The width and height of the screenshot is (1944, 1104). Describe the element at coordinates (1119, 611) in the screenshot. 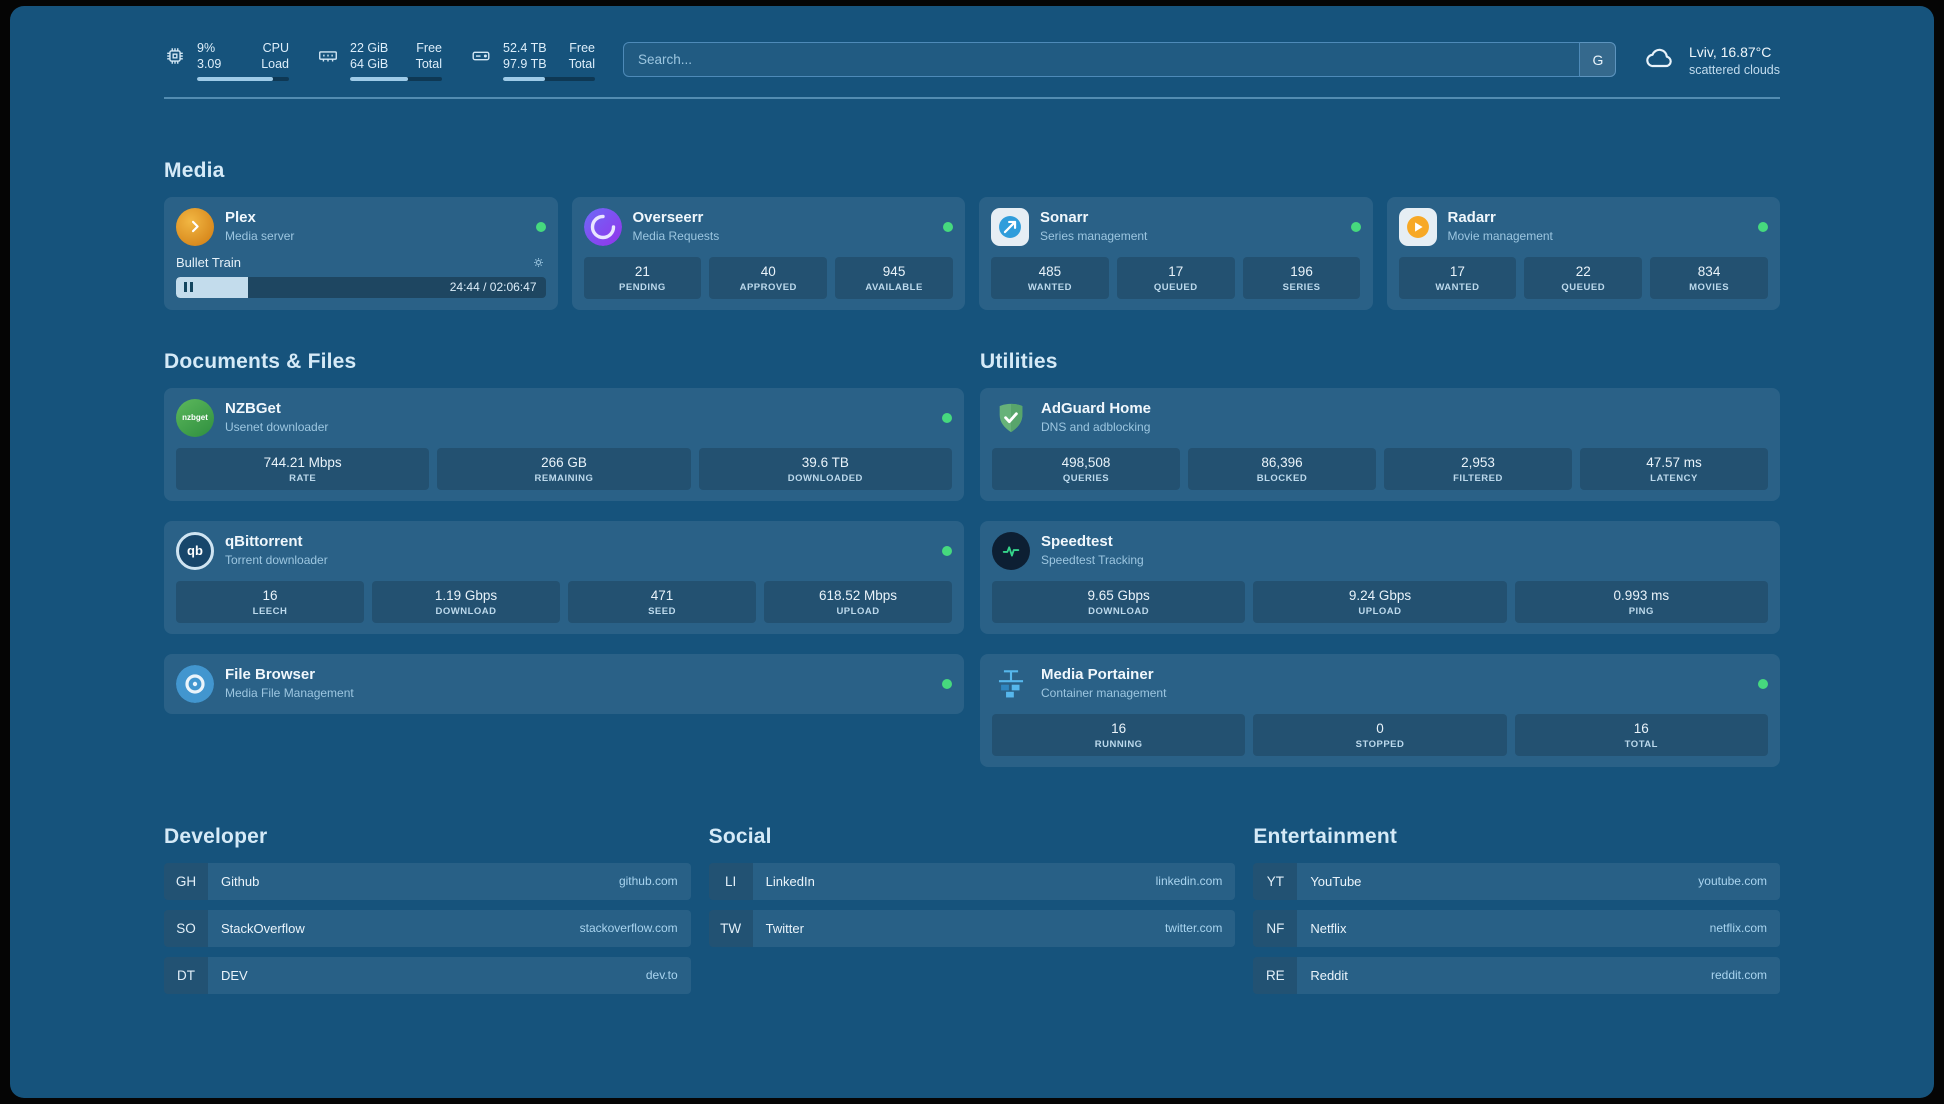

I see `stat-label: DOWNLOAD` at that location.